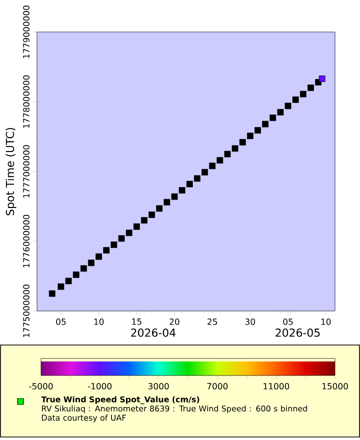 This screenshot has height=440, width=360. What do you see at coordinates (212, 321) in the screenshot?
I see `x-tick-label: 25` at bounding box center [212, 321].